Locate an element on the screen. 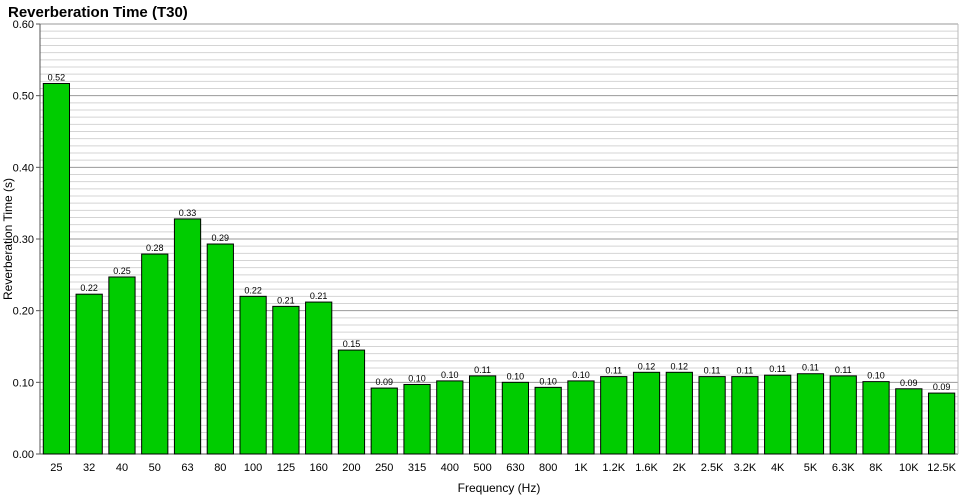 The height and width of the screenshot is (501, 970). chart-title: Reverberation Time (T30) is located at coordinates (98, 12).